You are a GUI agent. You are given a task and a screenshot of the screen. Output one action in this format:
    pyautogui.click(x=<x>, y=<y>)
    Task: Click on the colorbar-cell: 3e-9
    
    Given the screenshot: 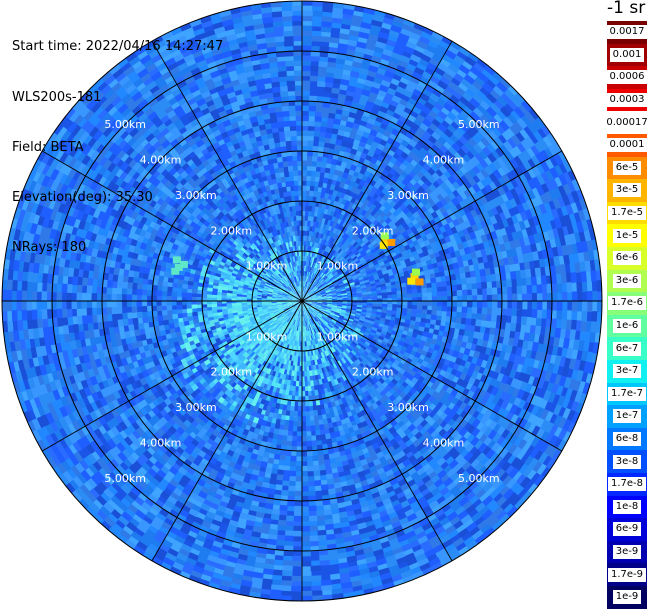 What is the action you would take?
    pyautogui.click(x=627, y=552)
    